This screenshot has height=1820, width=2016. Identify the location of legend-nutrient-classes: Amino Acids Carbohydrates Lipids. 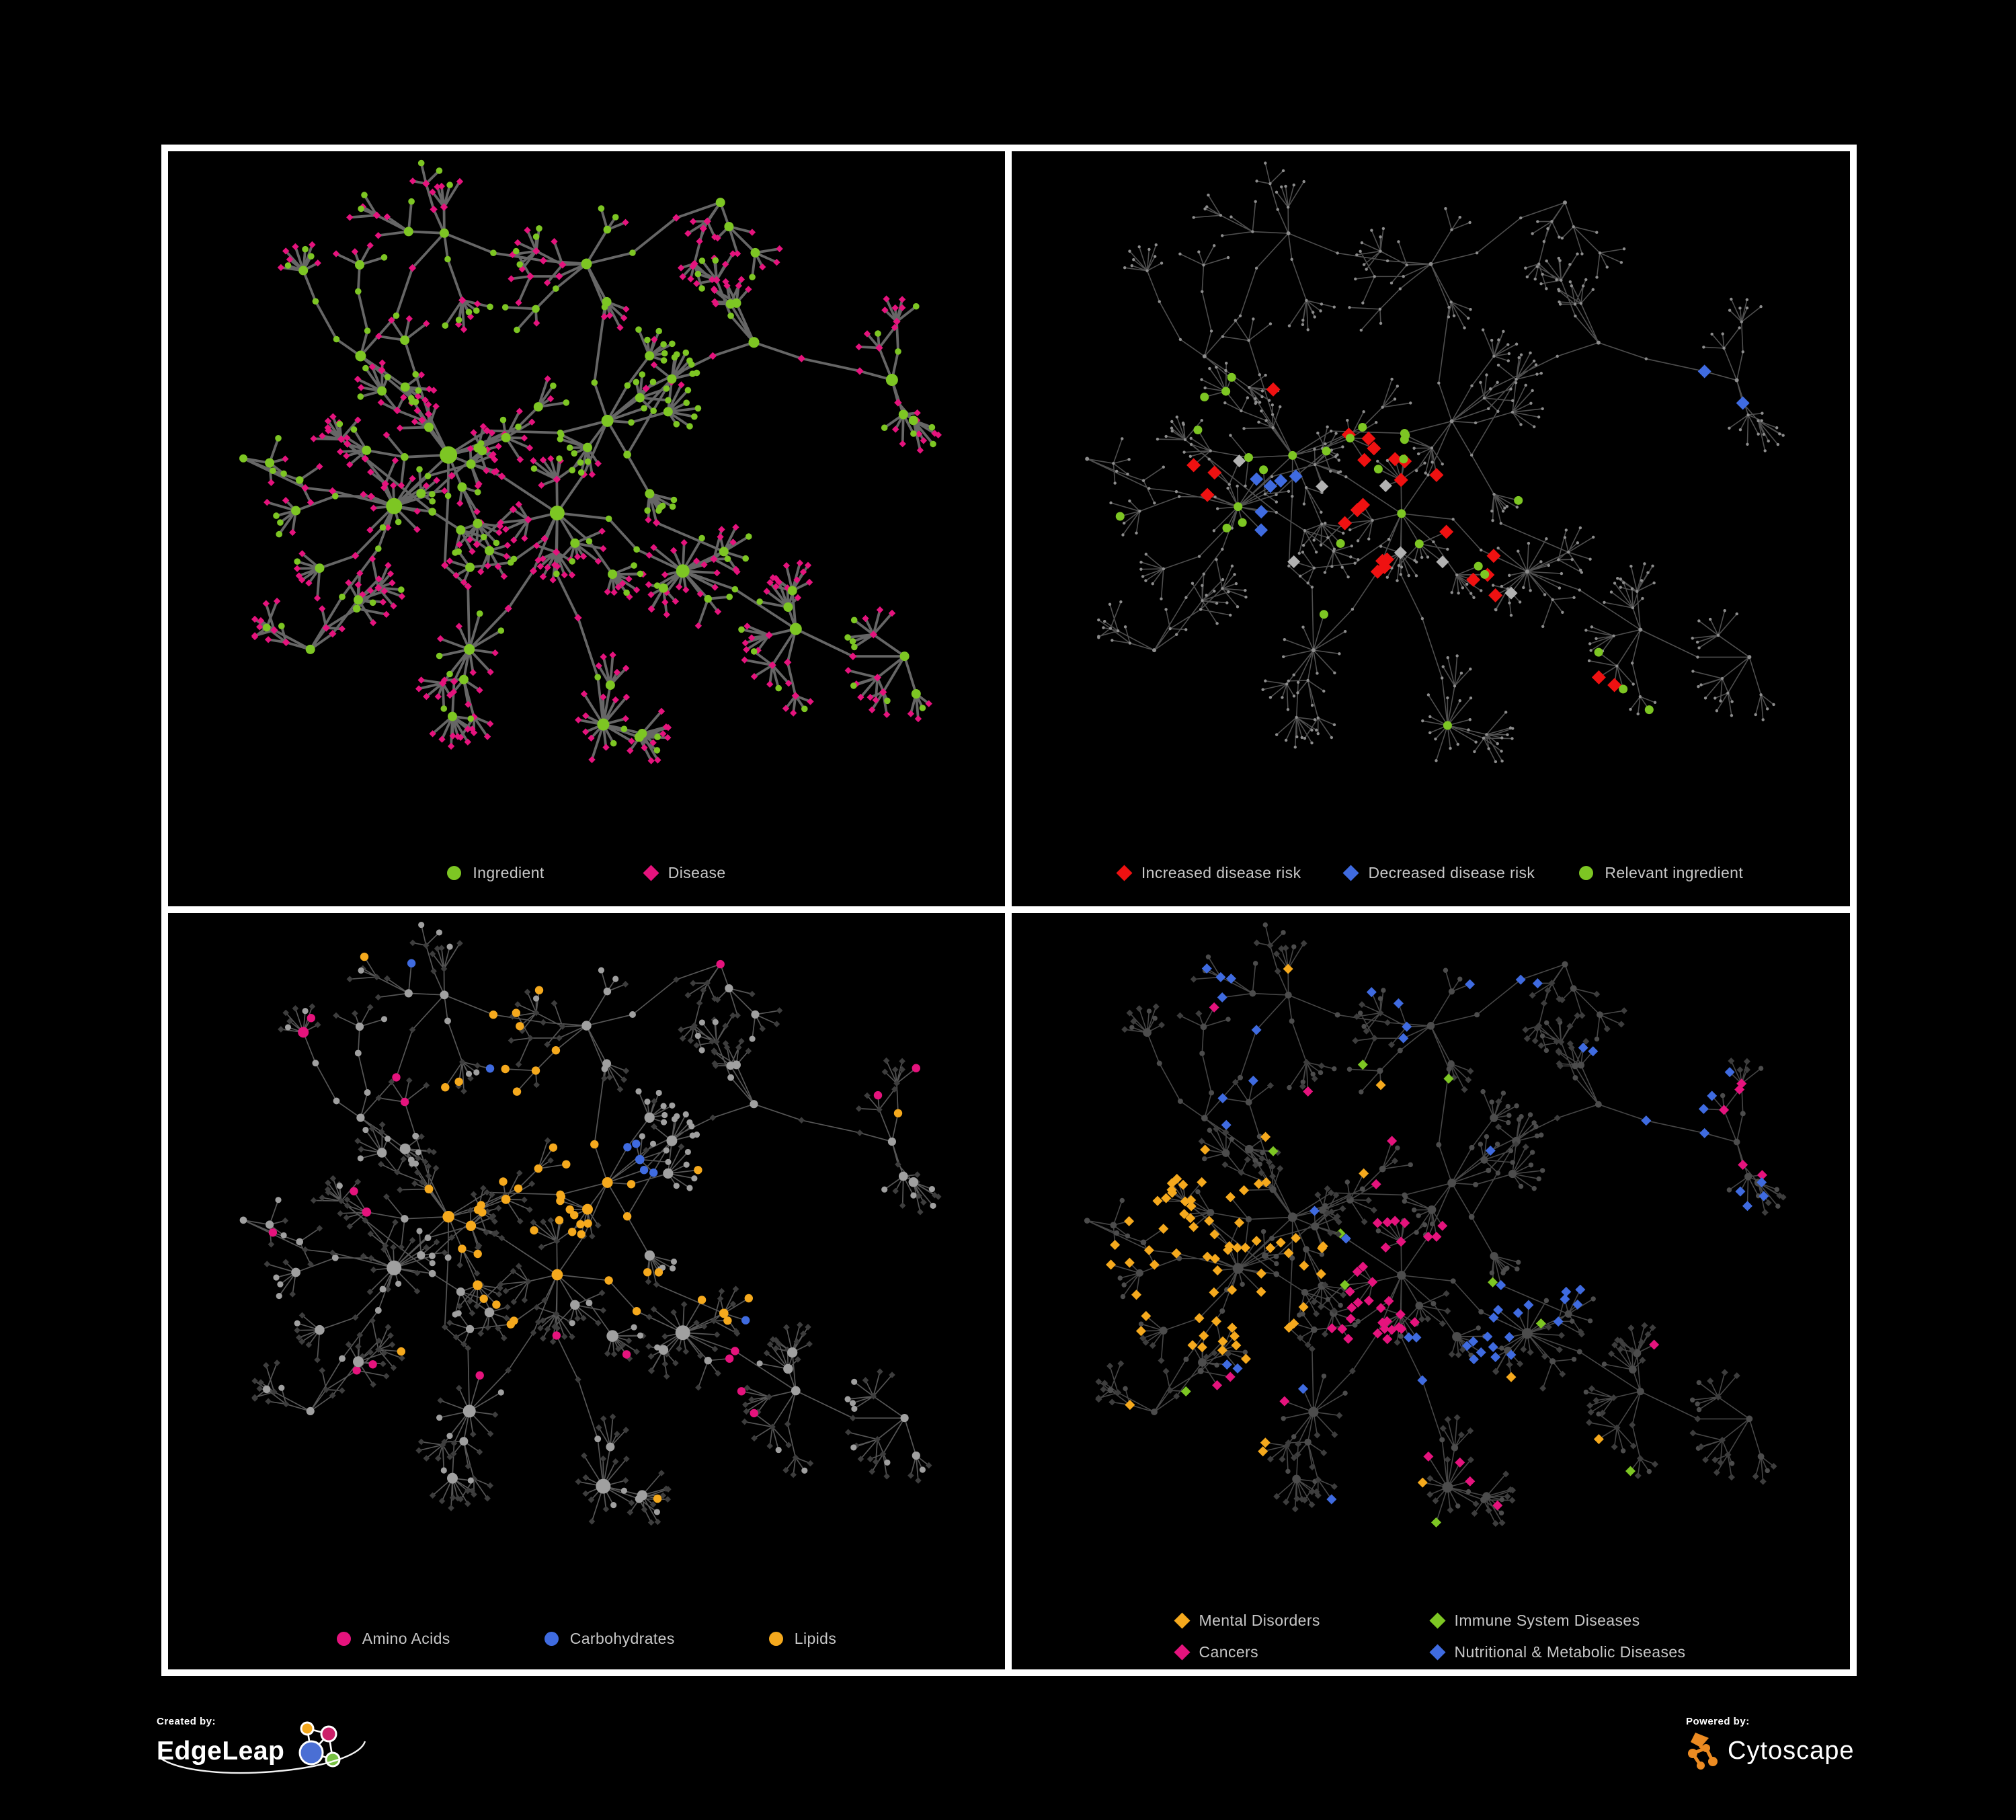
(586, 1639).